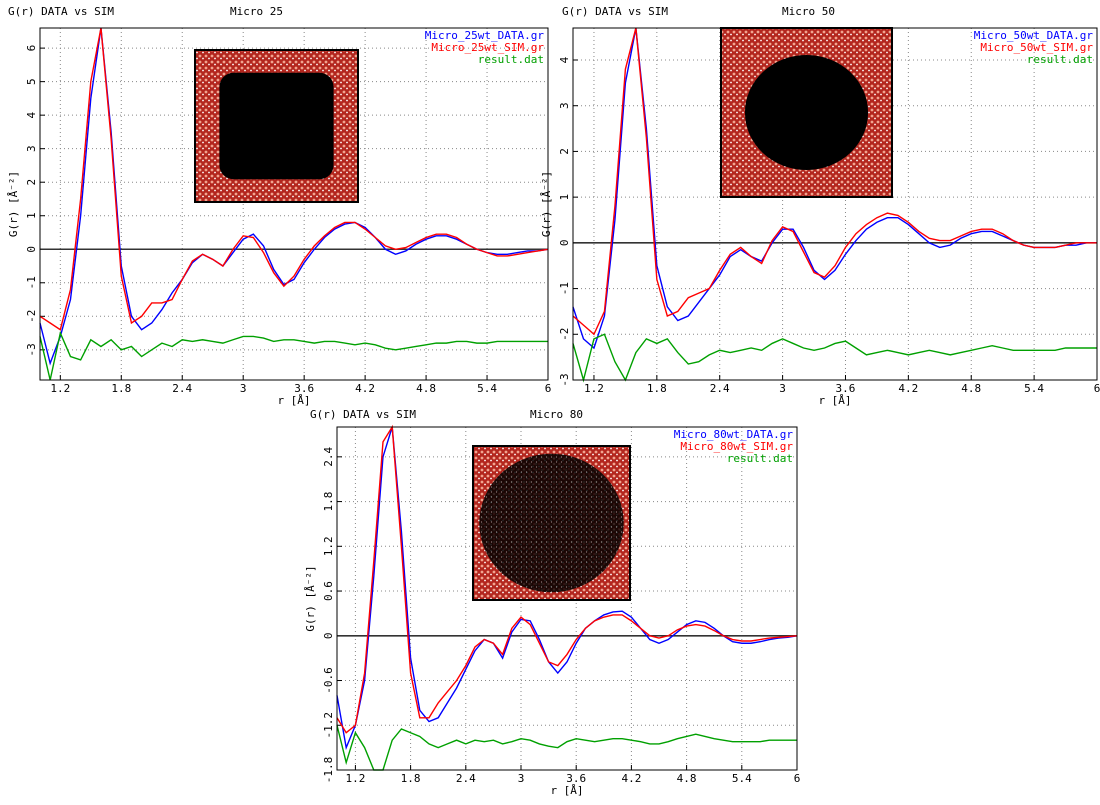 Image resolution: width=1100 pixels, height=805 pixels. What do you see at coordinates (1036, 47) in the screenshot?
I see `legend-entry: Micro_50wt_SIM.gr` at bounding box center [1036, 47].